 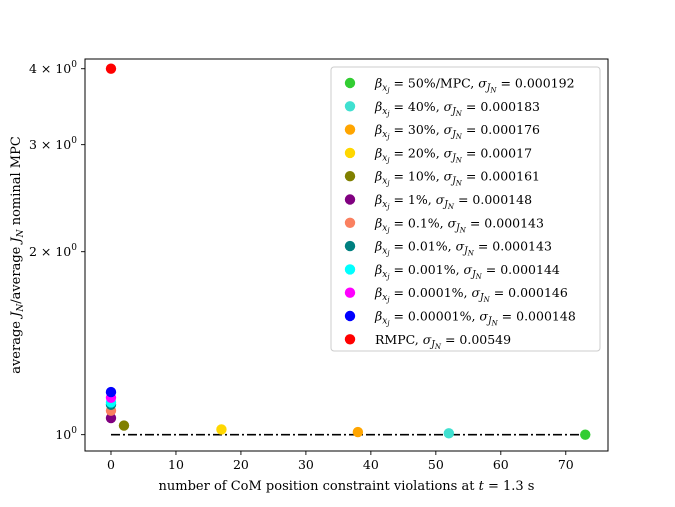 What do you see at coordinates (457, 108) in the screenshot?
I see `legend-label-2: βxj = 40%, σJN = 0.000183` at bounding box center [457, 108].